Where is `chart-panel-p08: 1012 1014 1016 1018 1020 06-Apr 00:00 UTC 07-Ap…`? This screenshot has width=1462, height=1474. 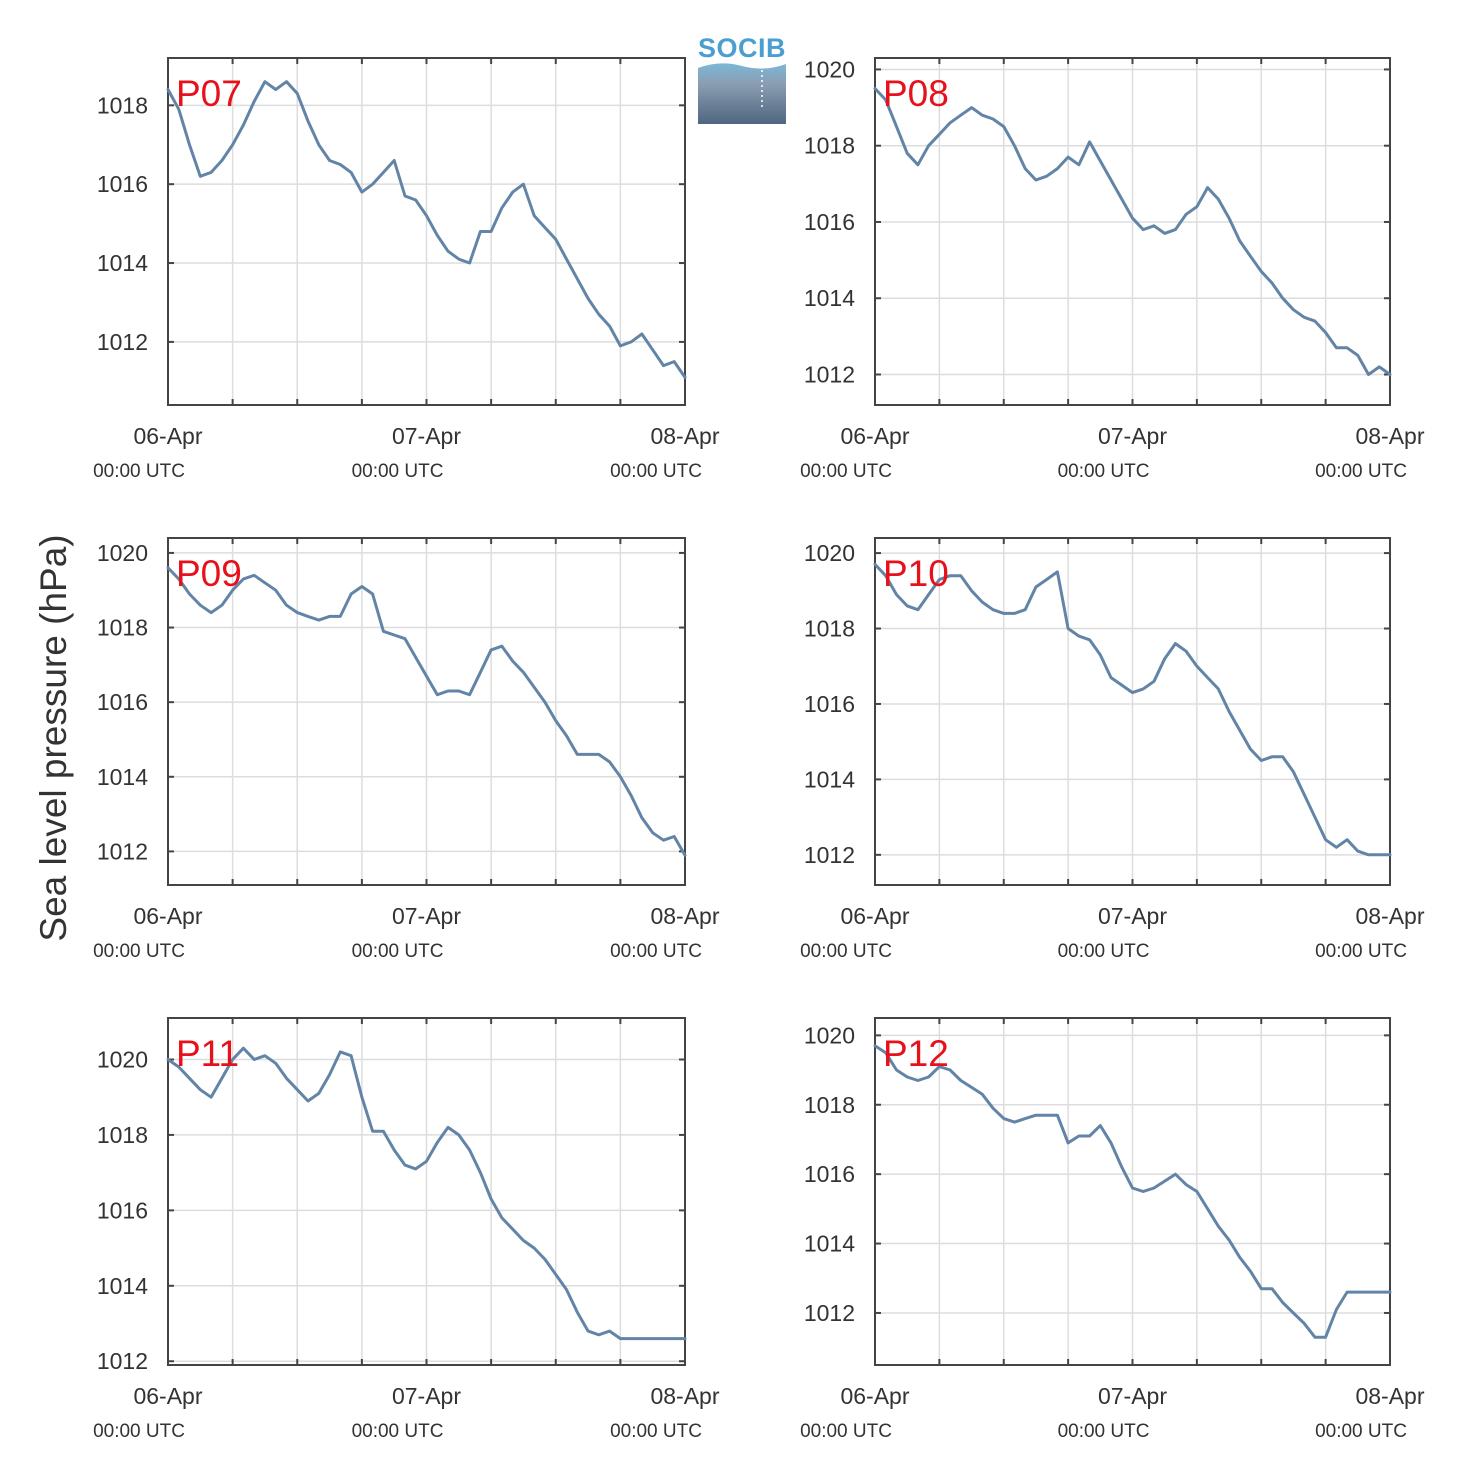
chart-panel-p08: 1012 1014 1016 1018 1020 06-Apr 00:00 UTC 07-Ap… is located at coordinates (1112, 269).